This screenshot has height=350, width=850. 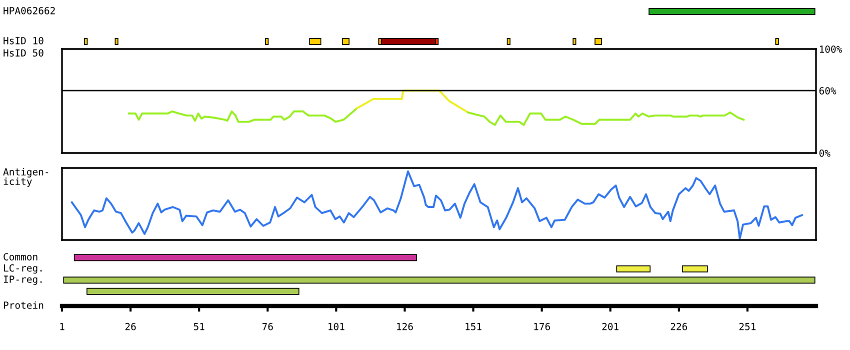 I want to click on y-tick-label: 100%, so click(x=831, y=49).